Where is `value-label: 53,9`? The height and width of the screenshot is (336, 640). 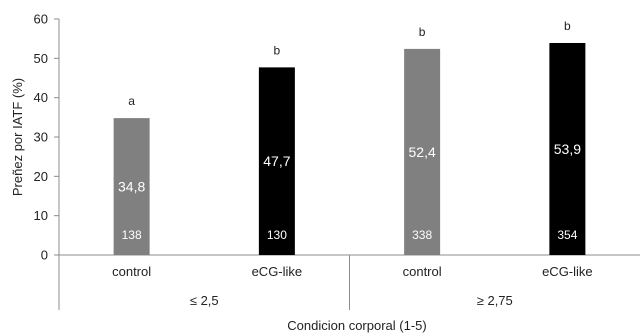
value-label: 53,9 is located at coordinates (567, 149).